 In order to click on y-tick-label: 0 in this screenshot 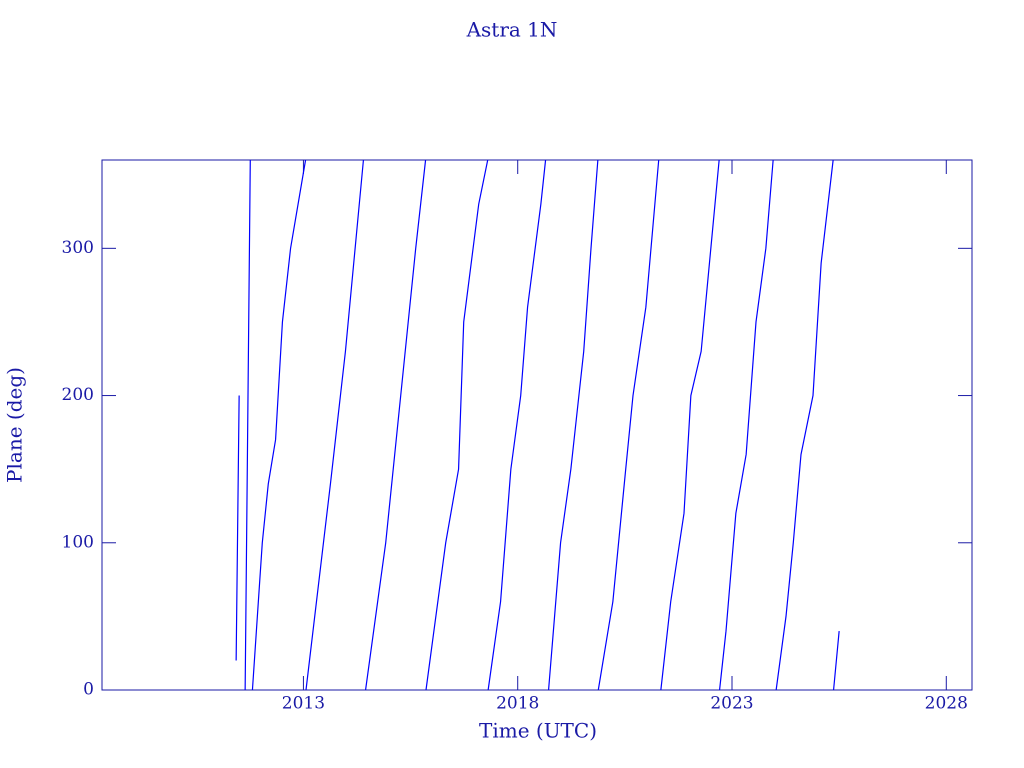, I will do `click(88, 690)`.